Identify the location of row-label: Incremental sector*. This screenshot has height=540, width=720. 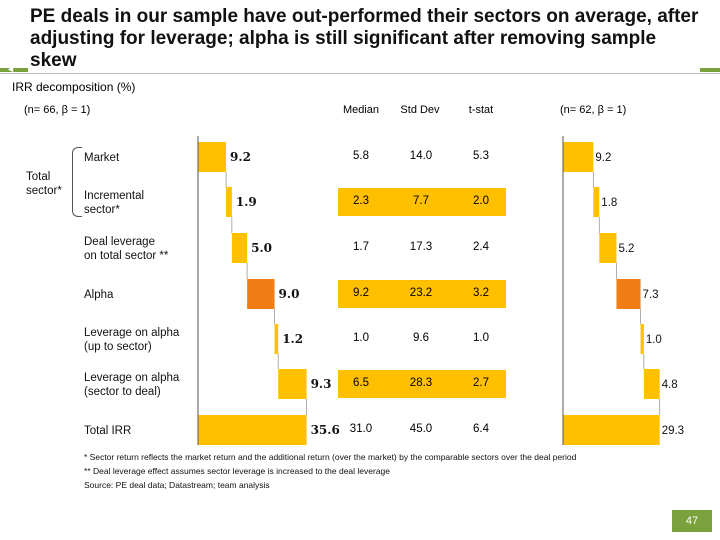
(114, 203).